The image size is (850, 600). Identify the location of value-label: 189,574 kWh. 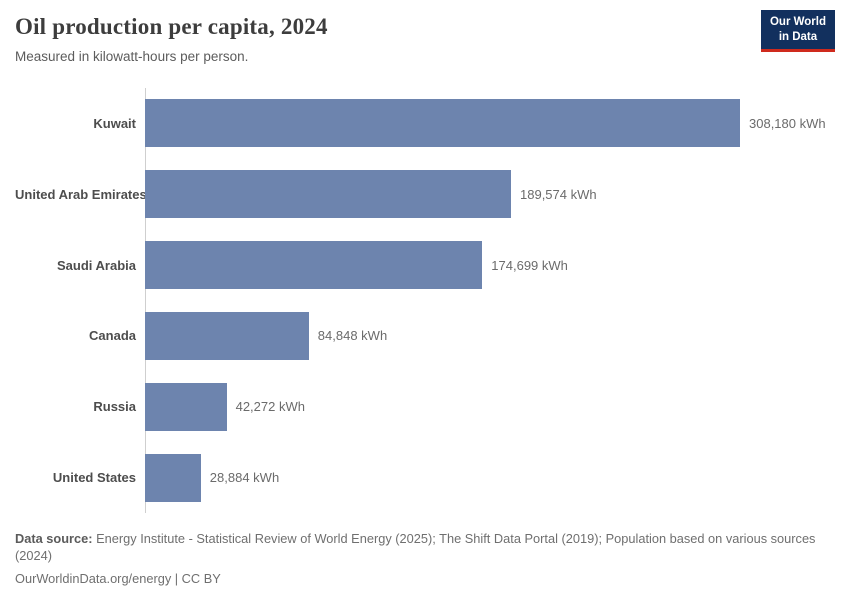
(558, 194).